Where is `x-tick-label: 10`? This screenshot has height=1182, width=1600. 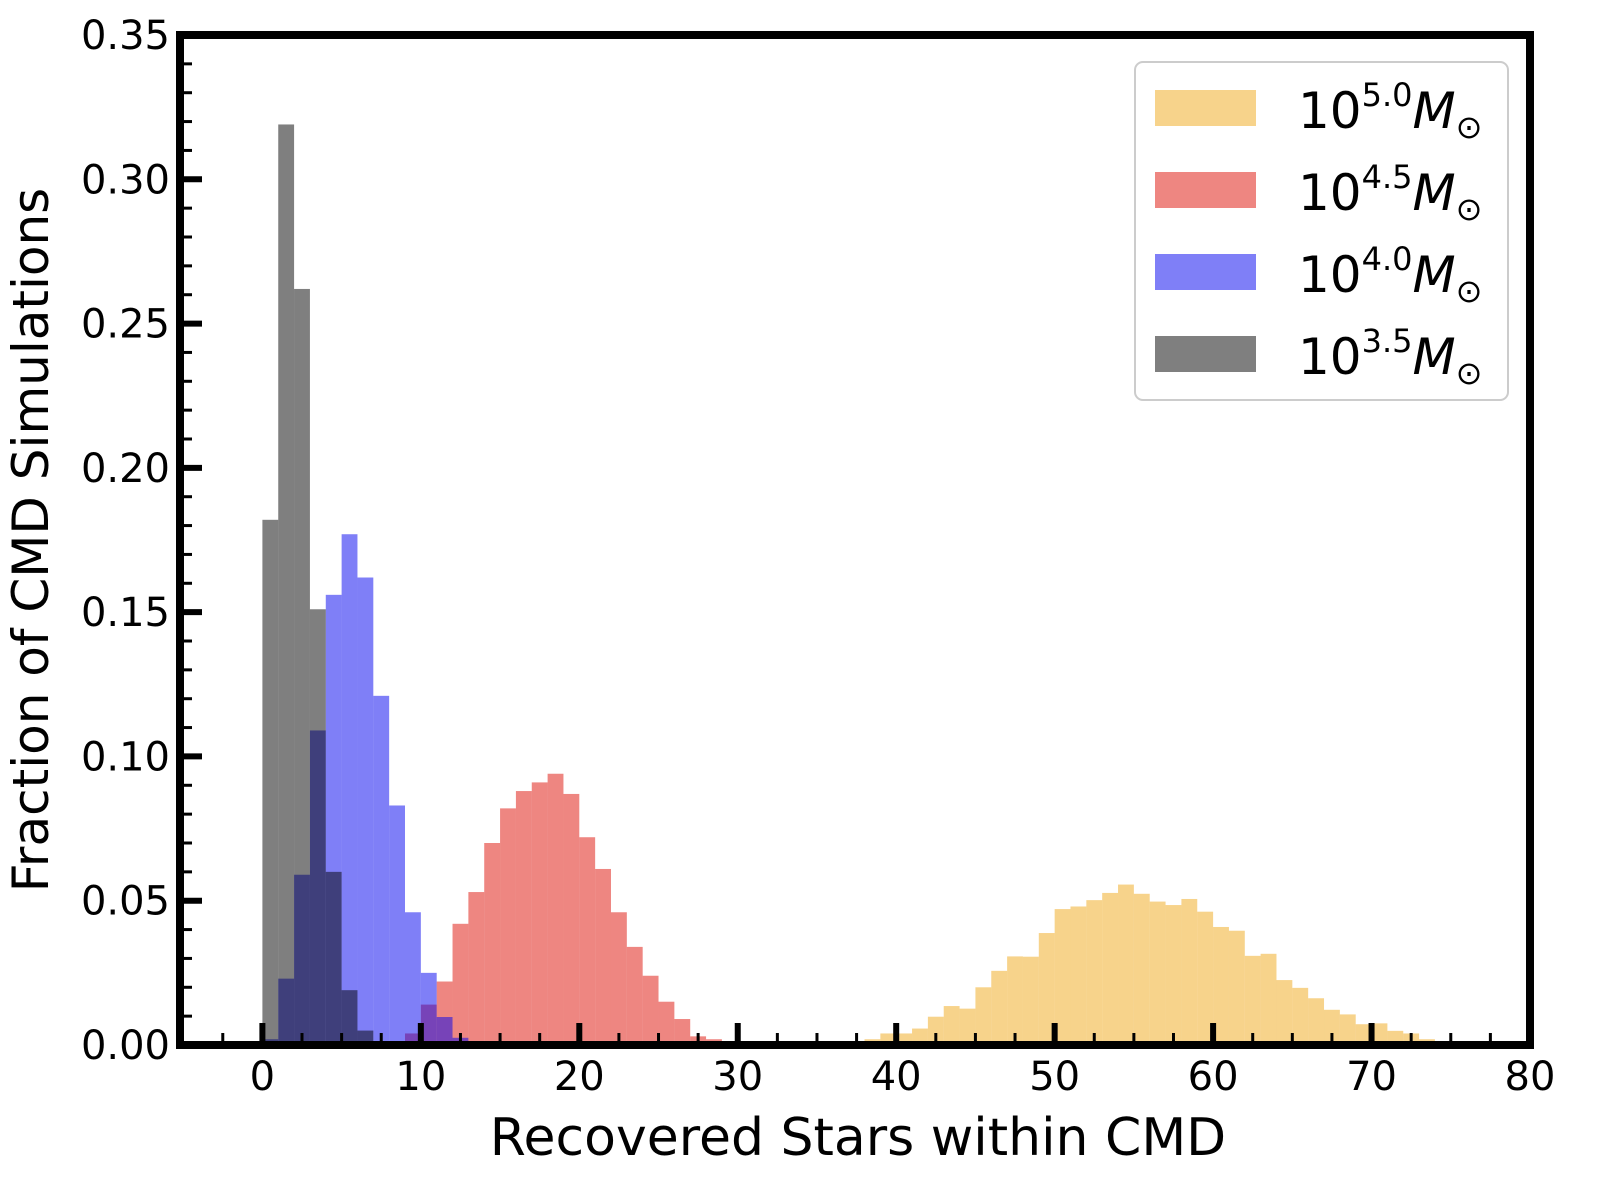 x-tick-label: 10 is located at coordinates (420, 1077).